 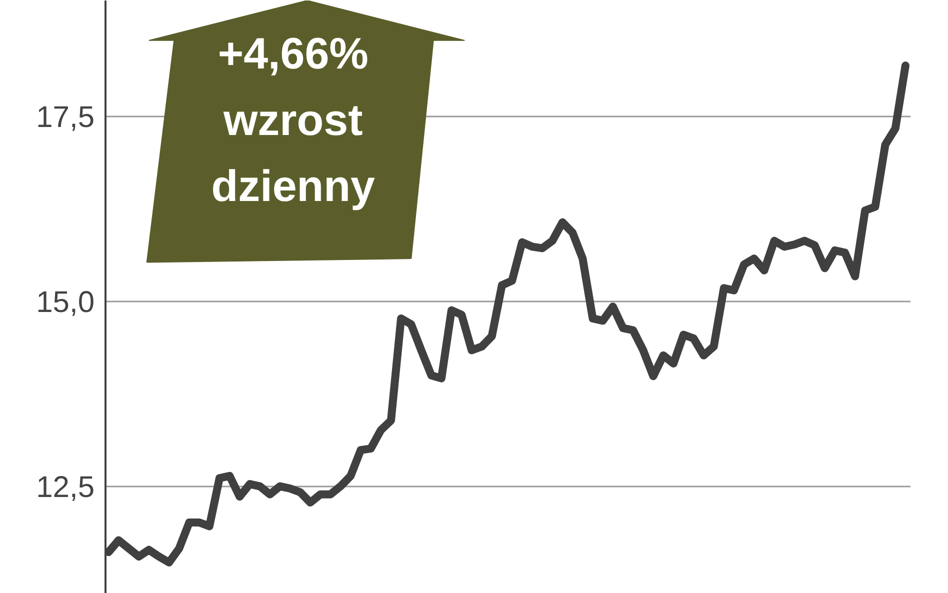 What do you see at coordinates (65, 487) in the screenshot?
I see `y-tick-label: 12,5` at bounding box center [65, 487].